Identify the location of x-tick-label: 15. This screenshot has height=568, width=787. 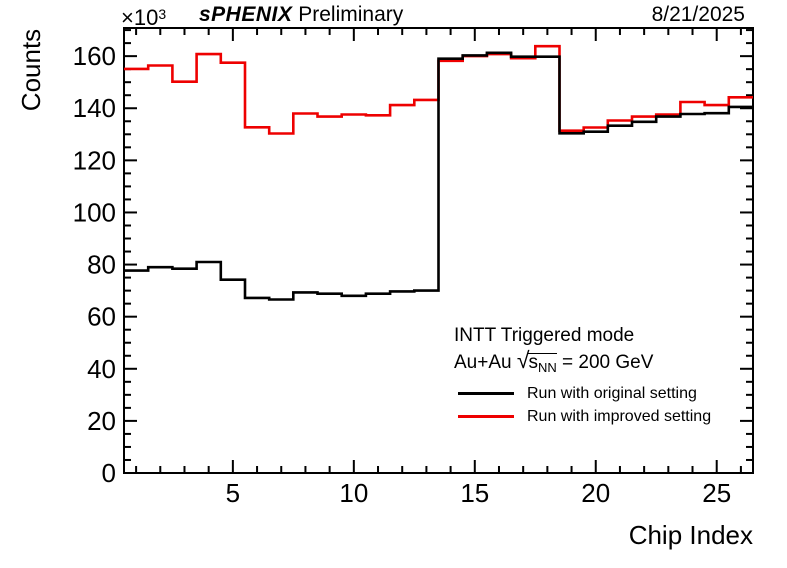
(474, 493).